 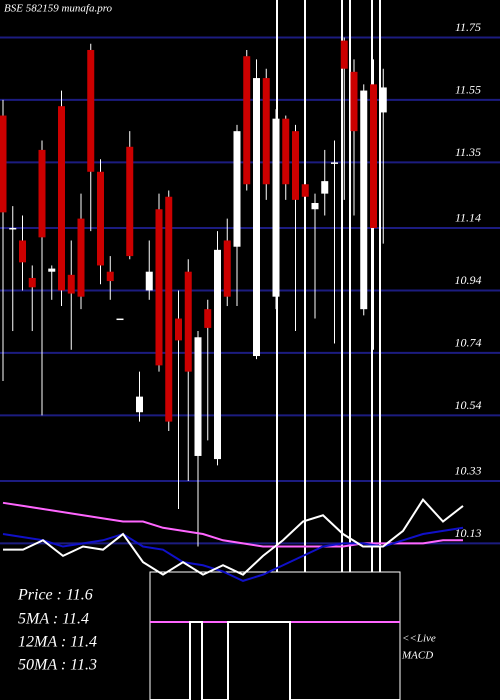 I want to click on macd-label: <<Live, so click(x=419, y=639).